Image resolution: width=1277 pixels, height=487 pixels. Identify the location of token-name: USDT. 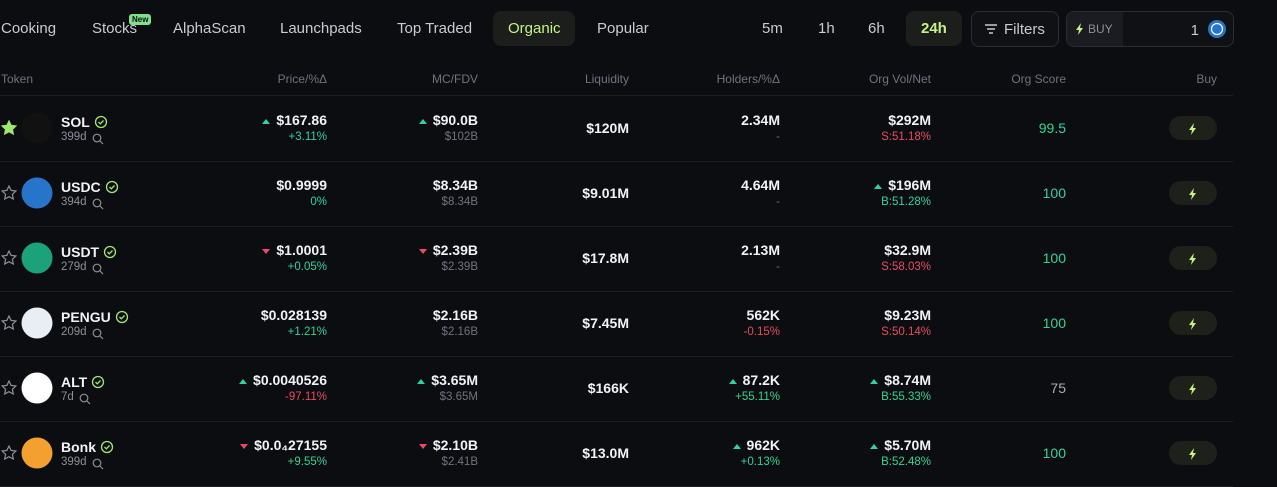
(80, 252).